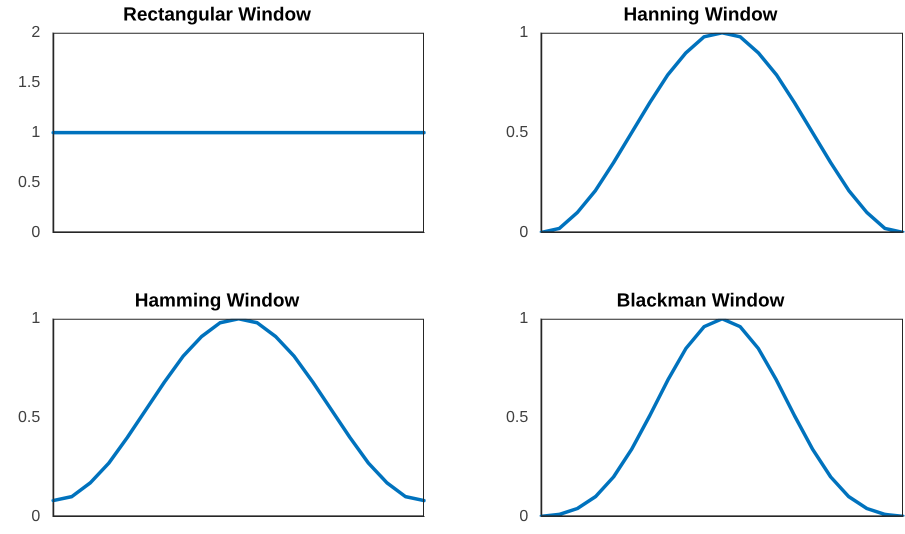  What do you see at coordinates (29, 83) in the screenshot?
I see `y-tick-label: 1.5` at bounding box center [29, 83].